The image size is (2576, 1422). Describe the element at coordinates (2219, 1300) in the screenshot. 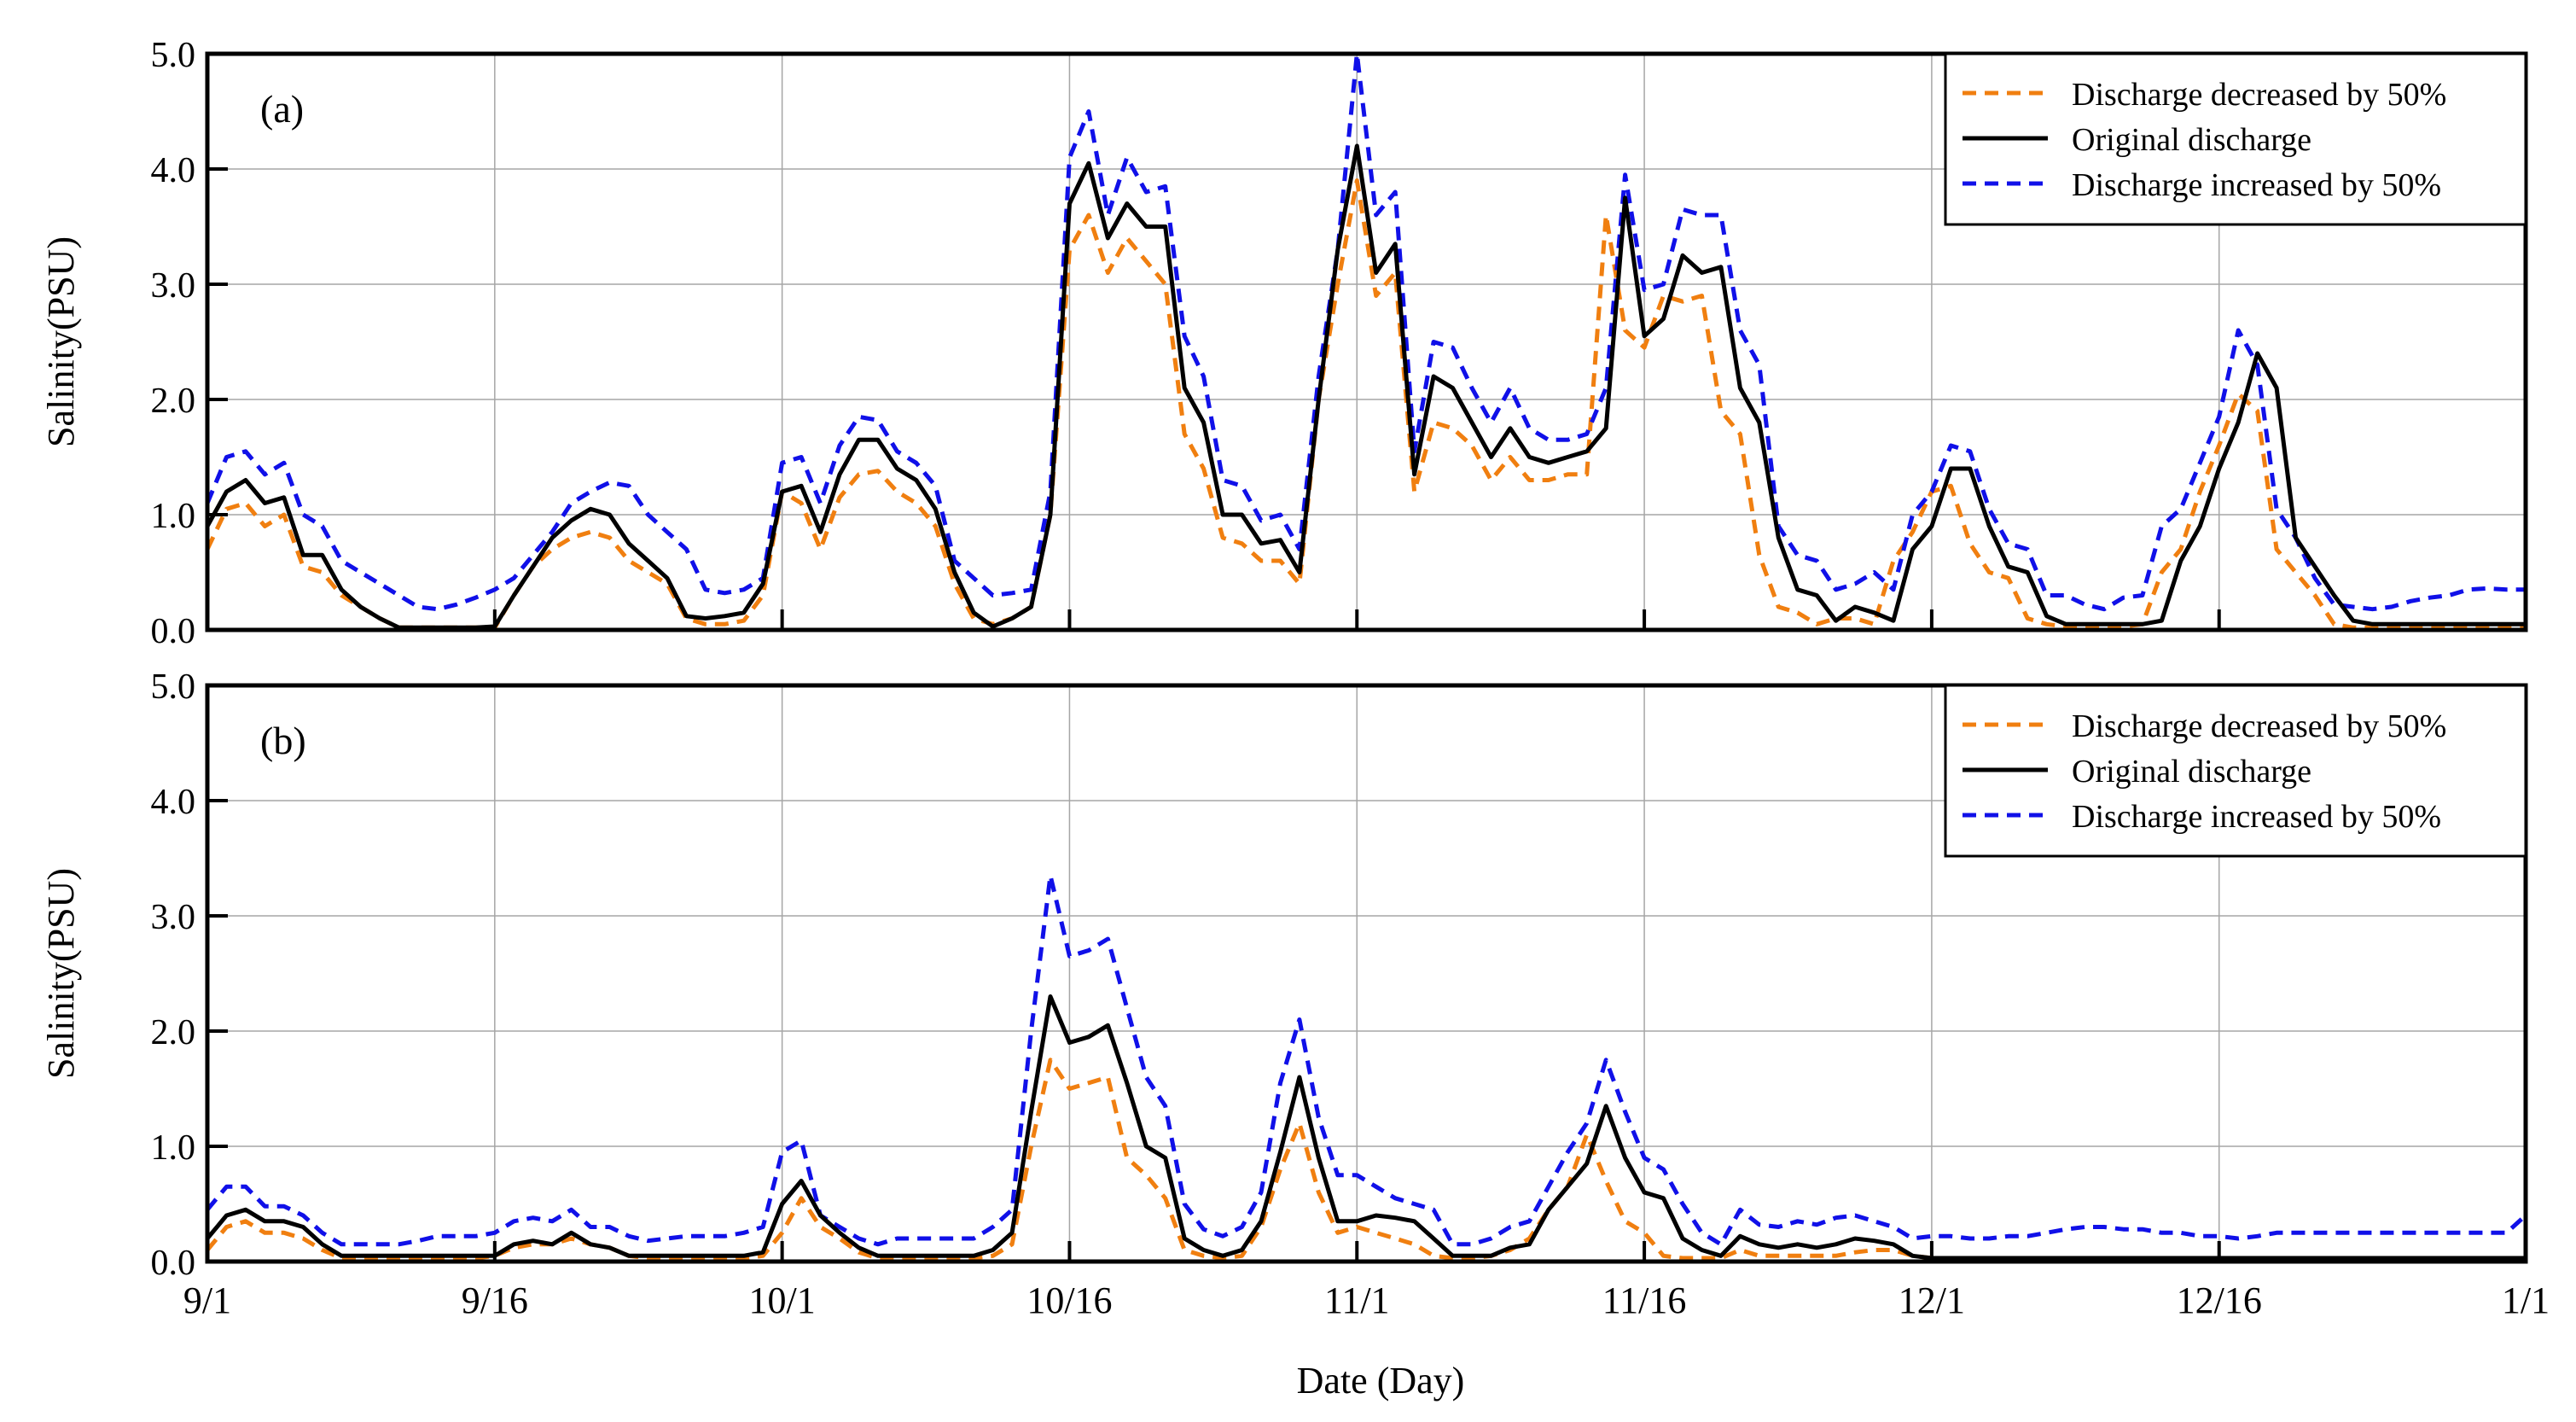

I see `x-tick-label: 12/16` at that location.